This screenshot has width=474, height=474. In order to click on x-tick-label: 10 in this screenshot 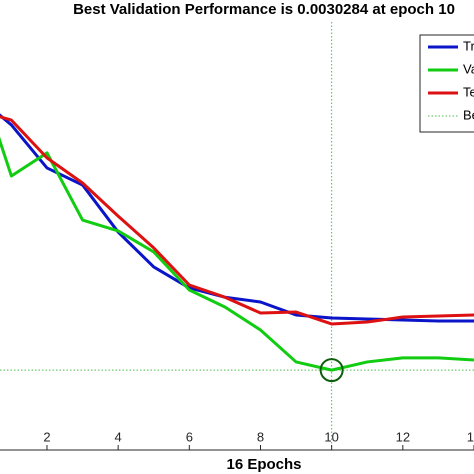, I will do `click(331, 436)`.